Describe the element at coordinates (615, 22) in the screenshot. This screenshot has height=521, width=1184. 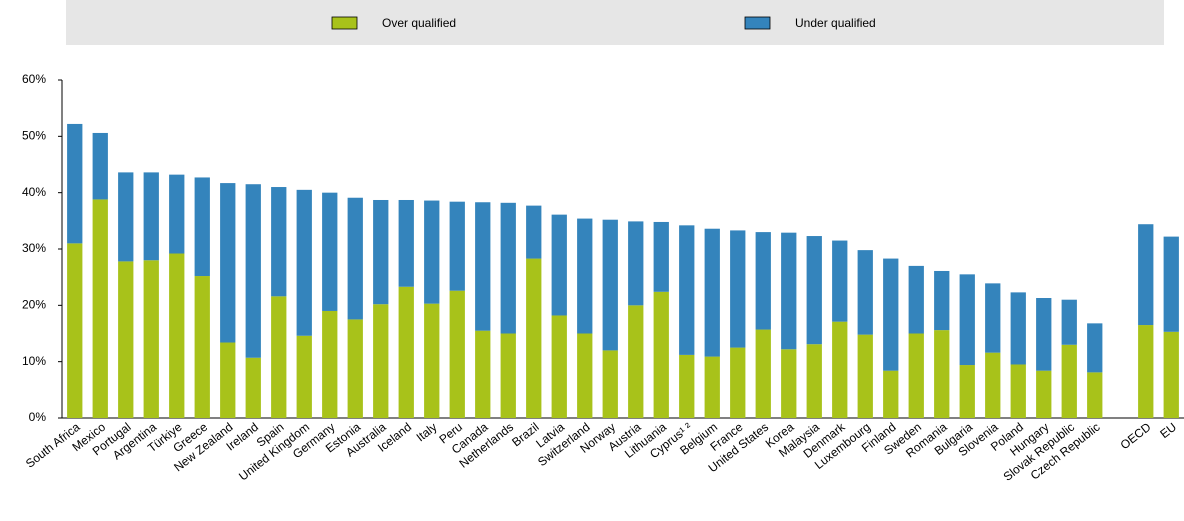
I see `legend-background` at that location.